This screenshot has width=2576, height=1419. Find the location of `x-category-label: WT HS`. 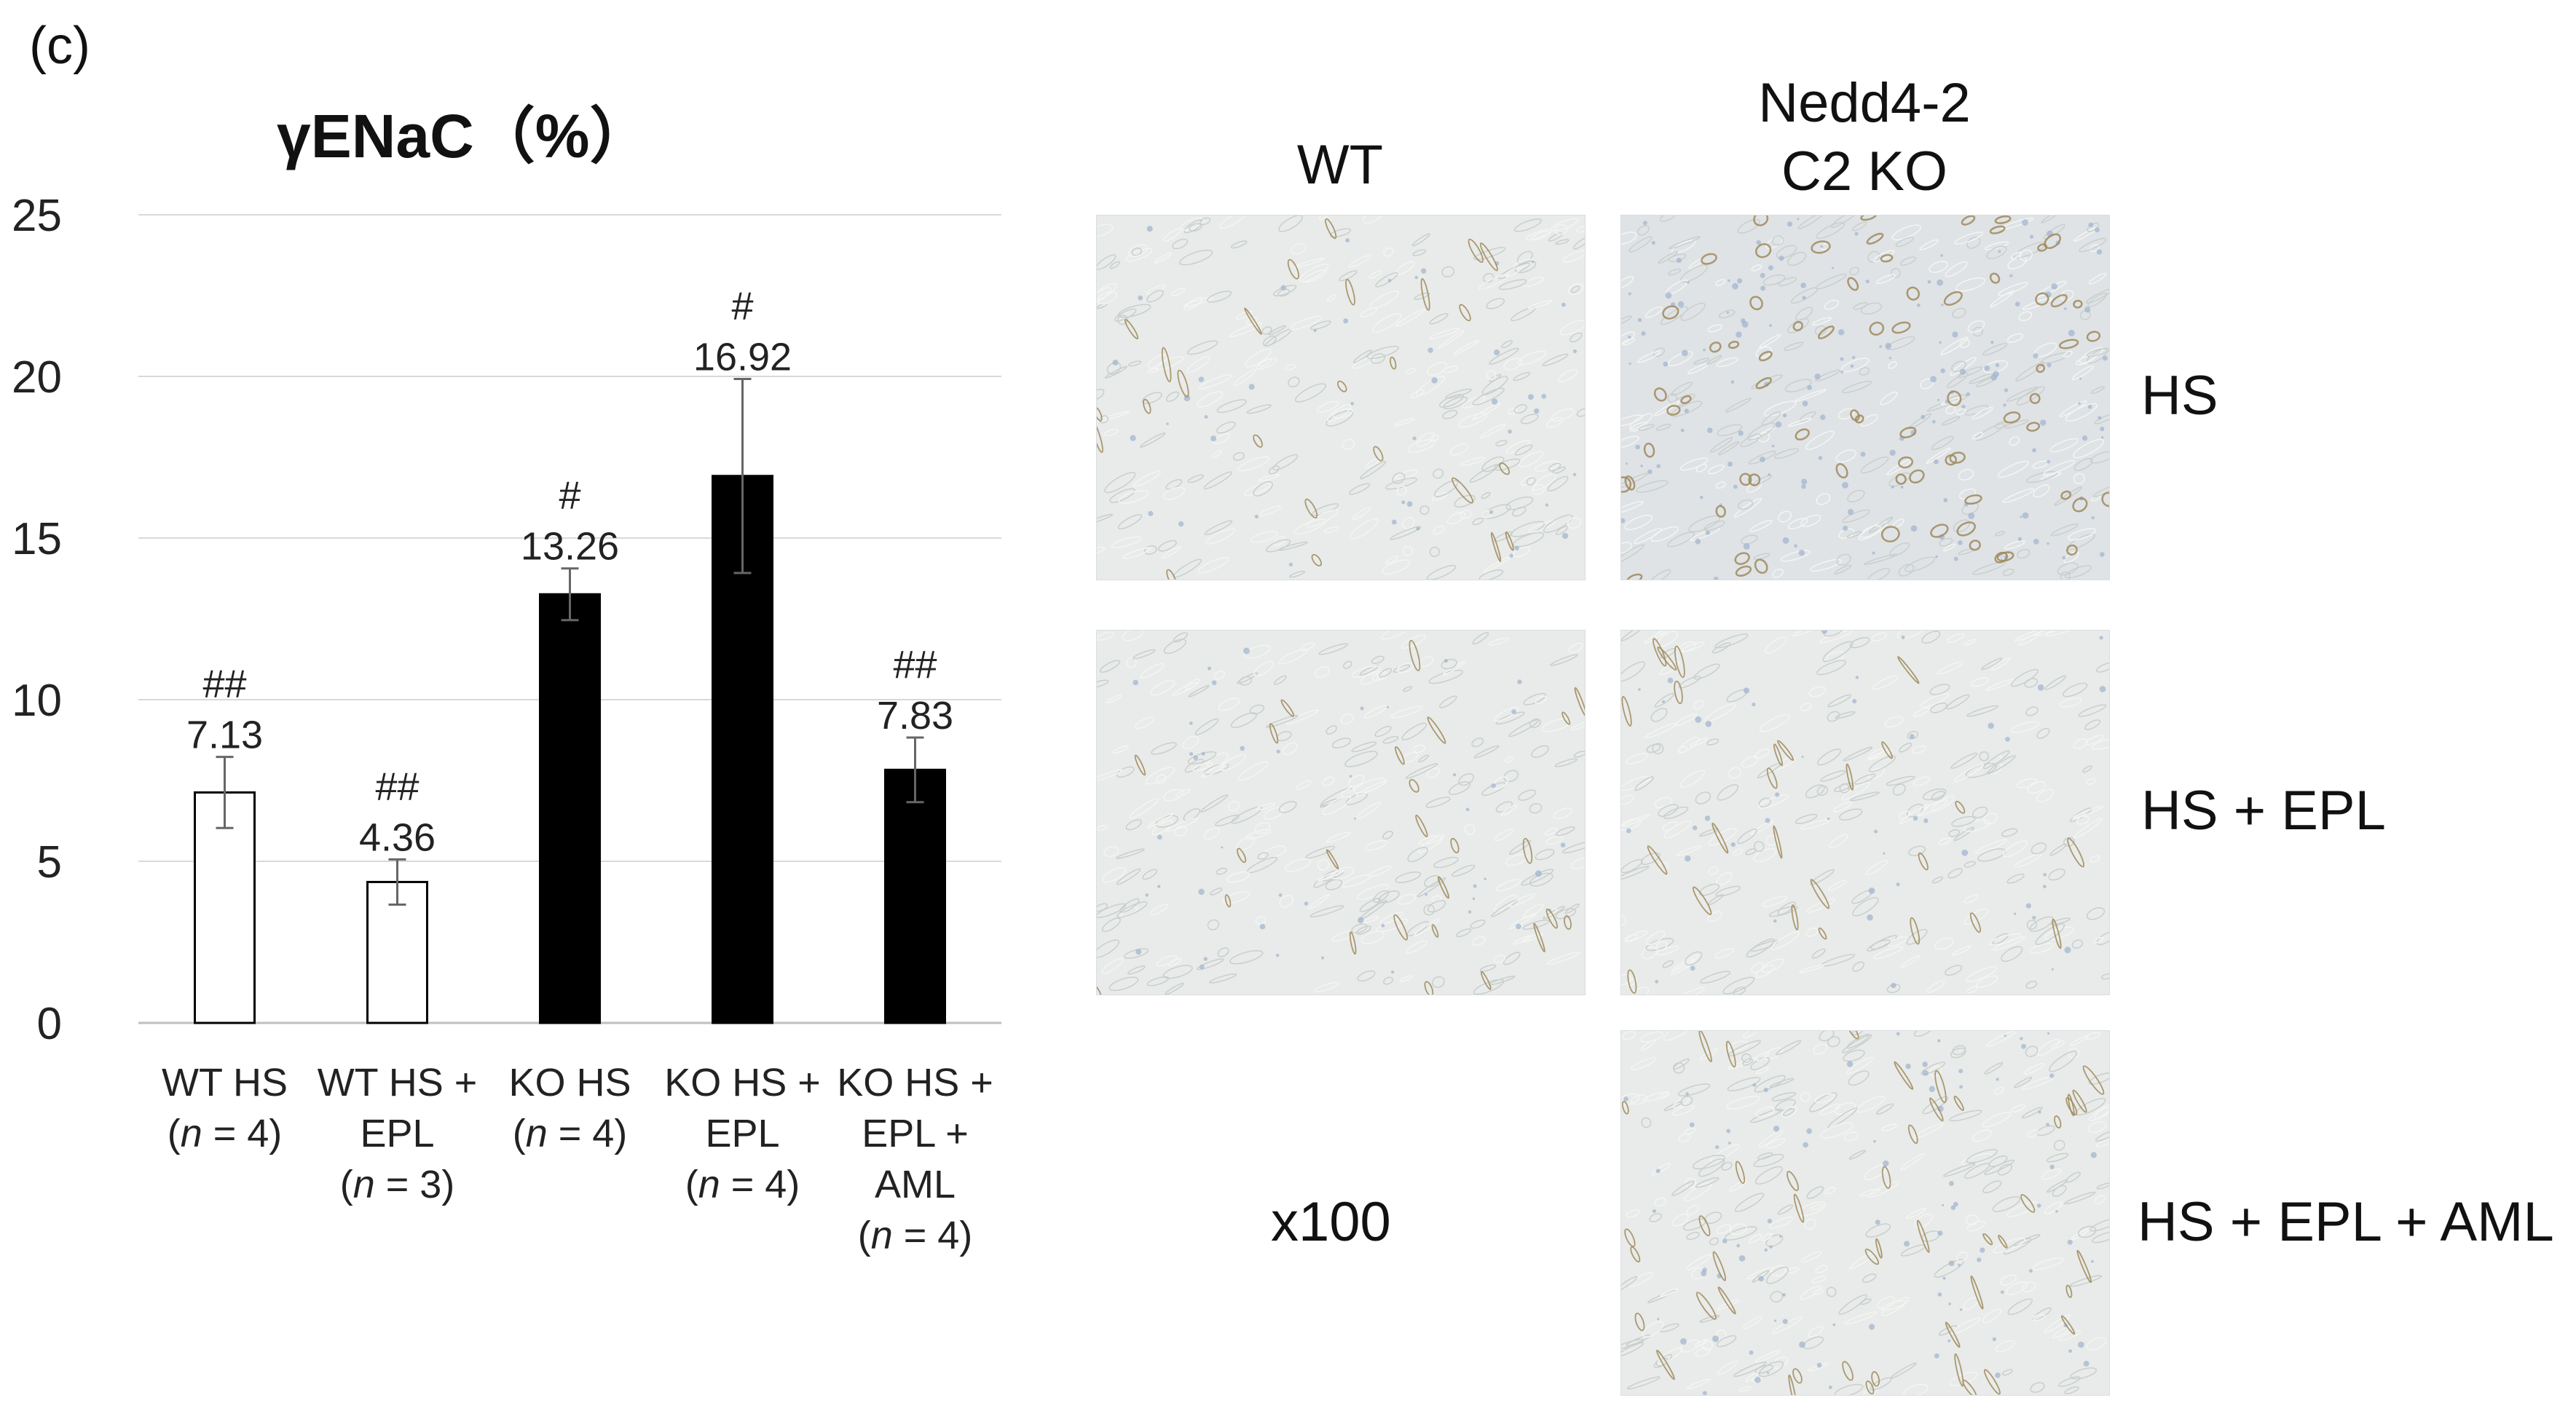

x-category-label: WT HS is located at coordinates (225, 1082).